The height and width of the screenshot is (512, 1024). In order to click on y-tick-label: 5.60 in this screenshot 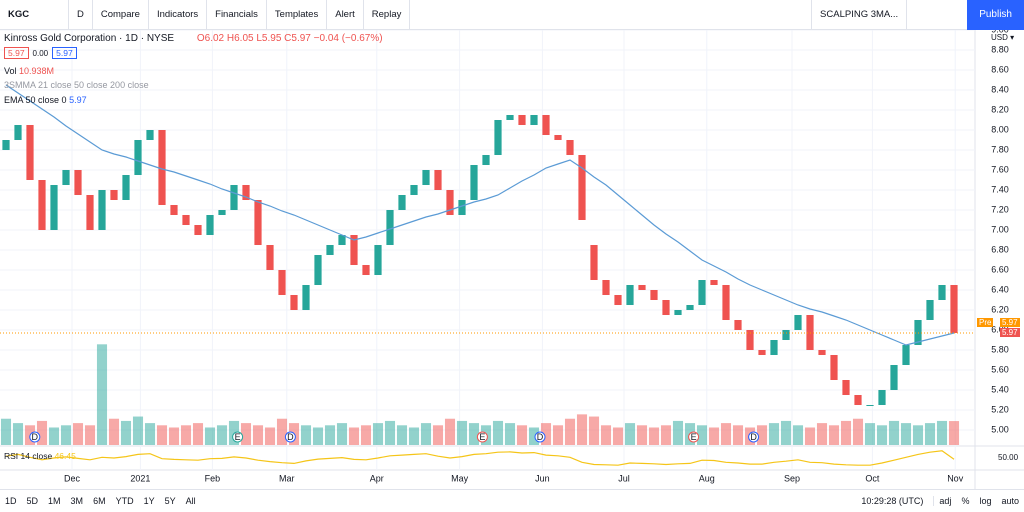, I will do `click(1000, 369)`.